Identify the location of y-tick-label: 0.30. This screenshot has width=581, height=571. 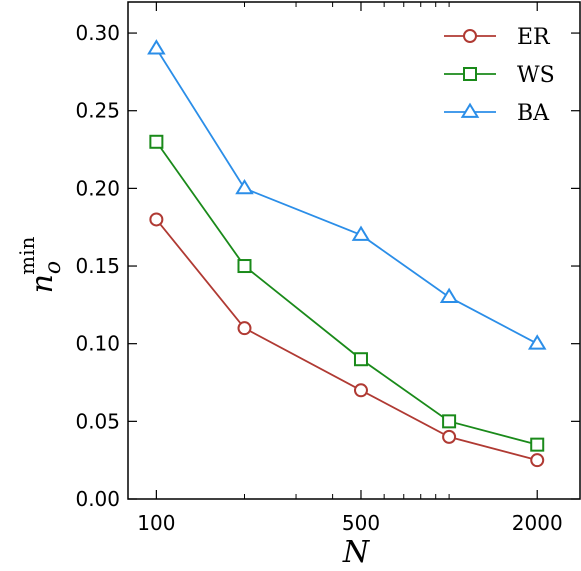
(97, 33).